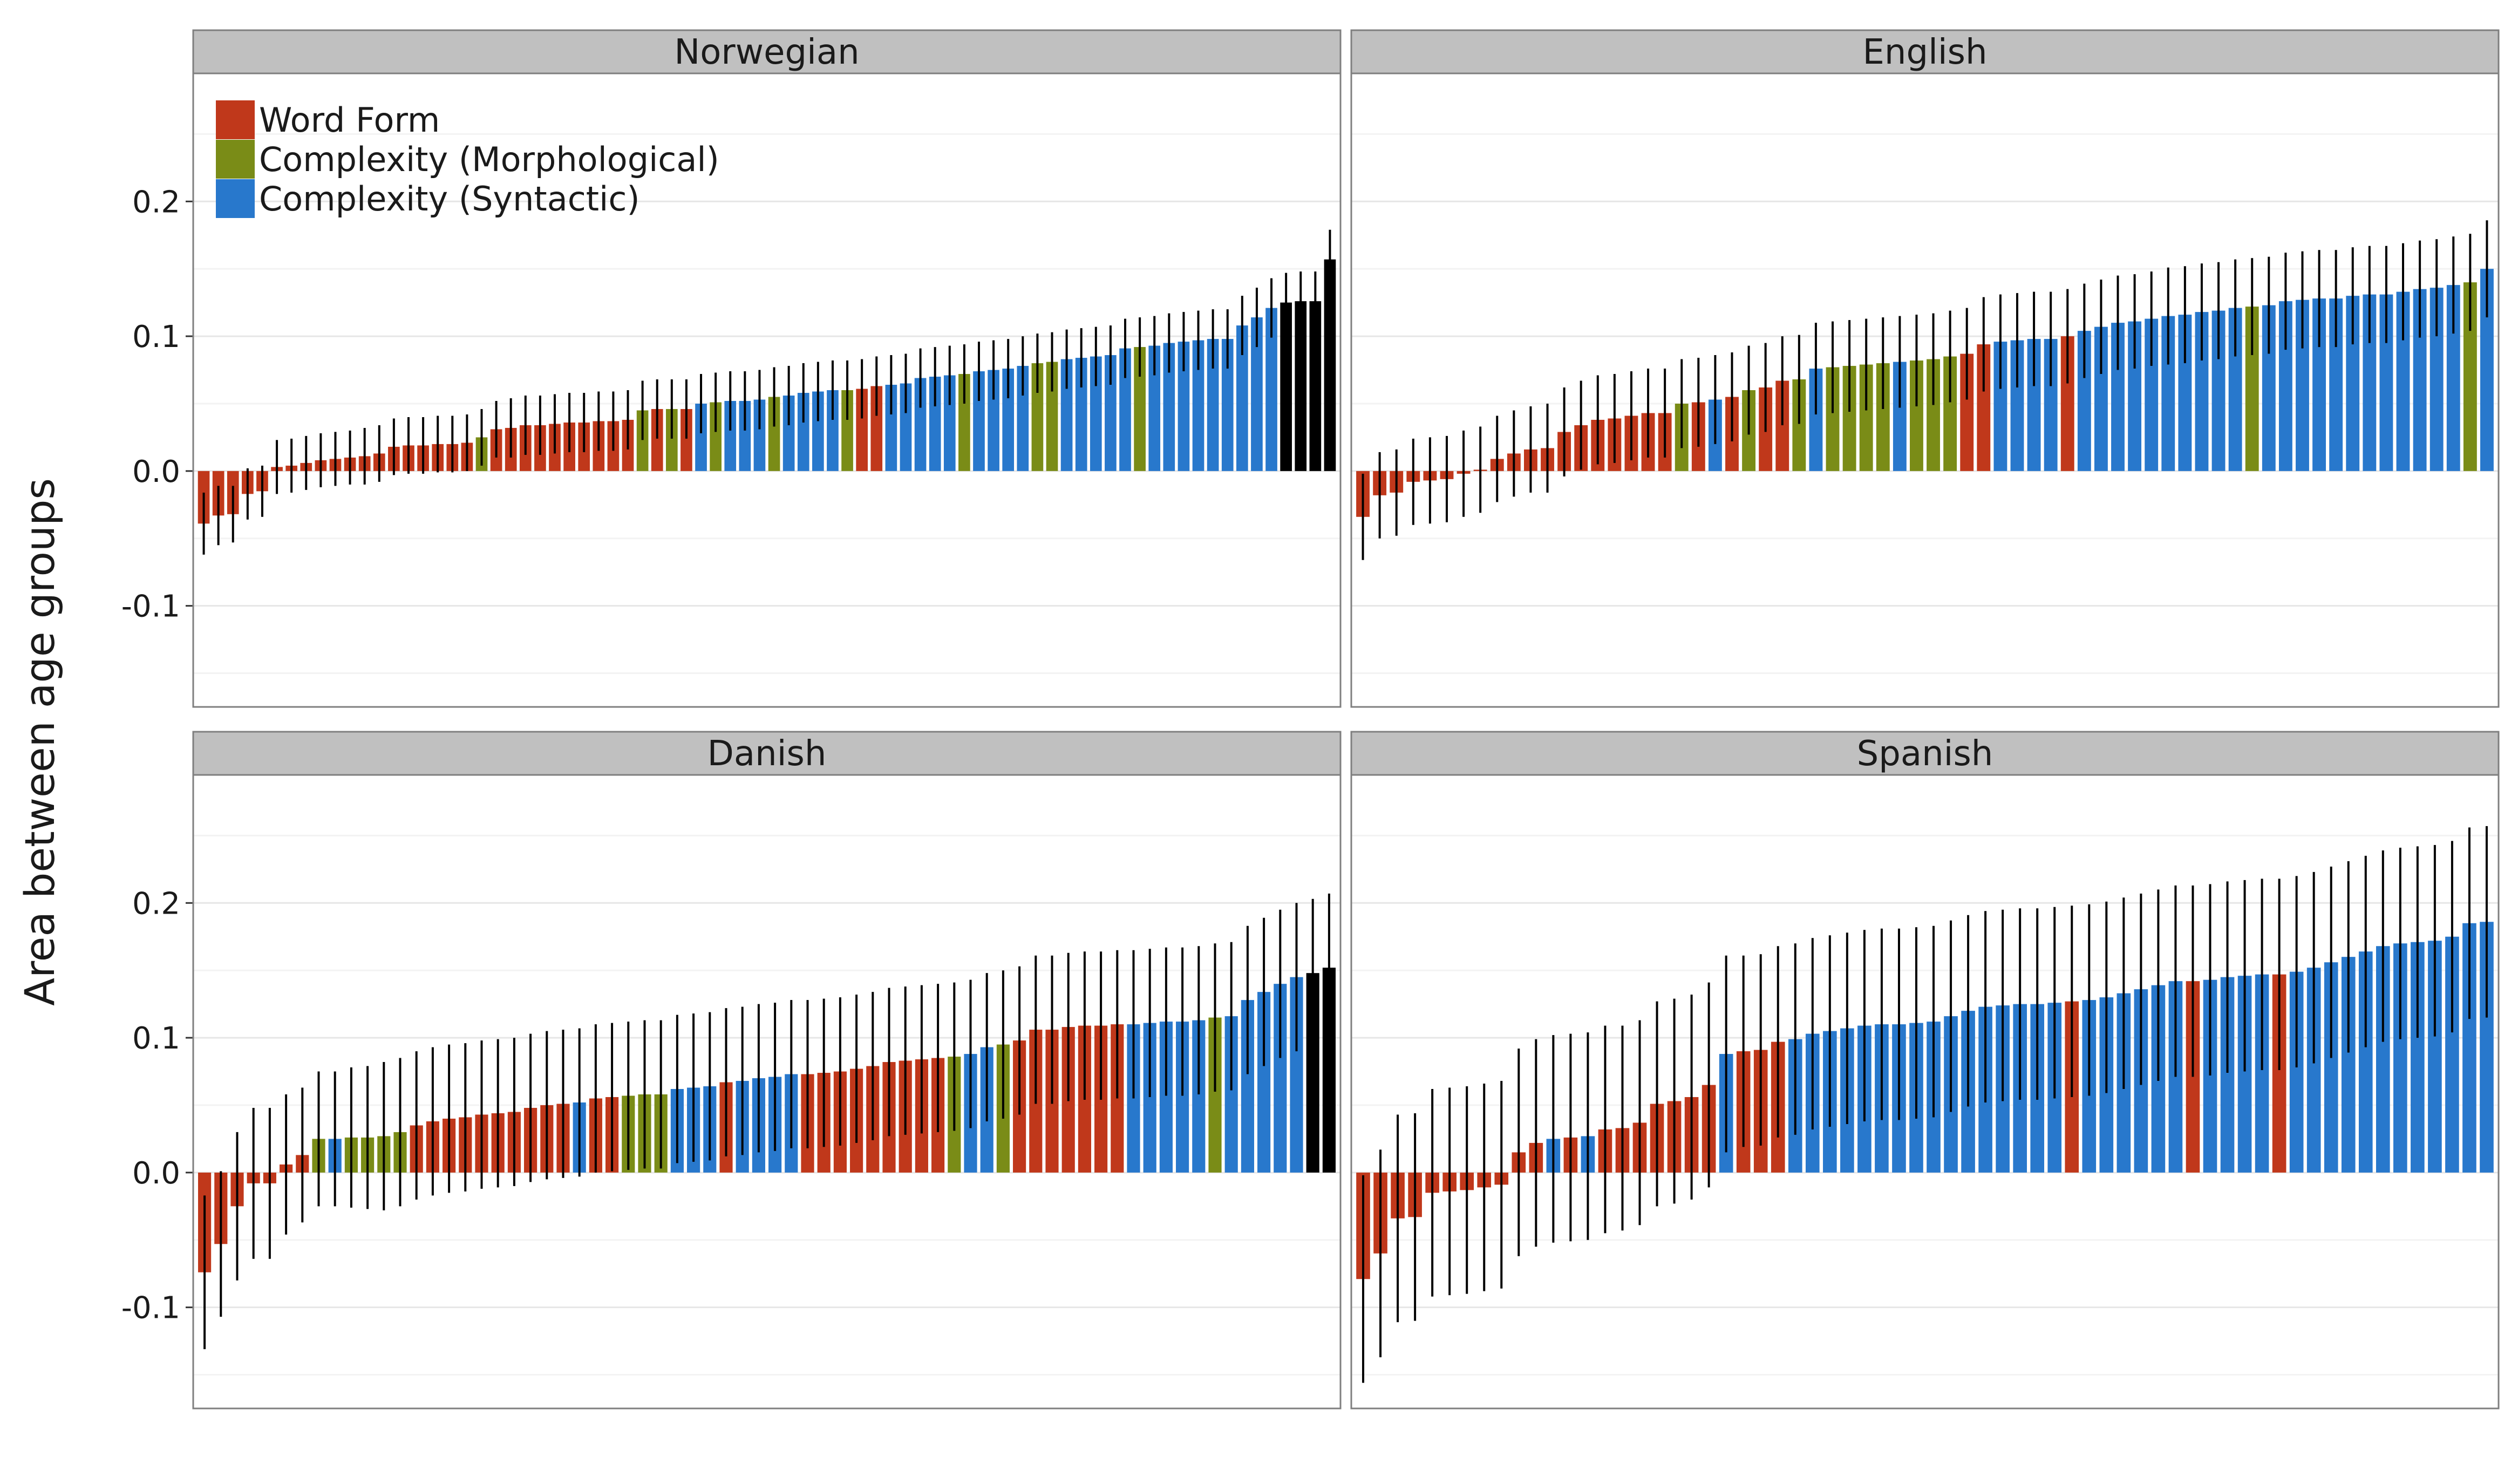 The height and width of the screenshot is (1484, 2518). I want to click on facet-strip-label: English, so click(1925, 52).